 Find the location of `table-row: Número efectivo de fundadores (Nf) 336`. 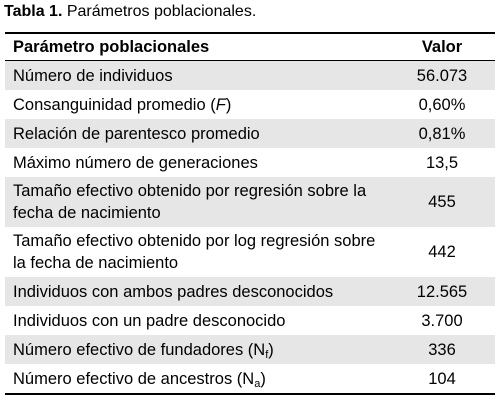

table-row: Número efectivo de fundadores (Nf) 336 is located at coordinates (250, 349).